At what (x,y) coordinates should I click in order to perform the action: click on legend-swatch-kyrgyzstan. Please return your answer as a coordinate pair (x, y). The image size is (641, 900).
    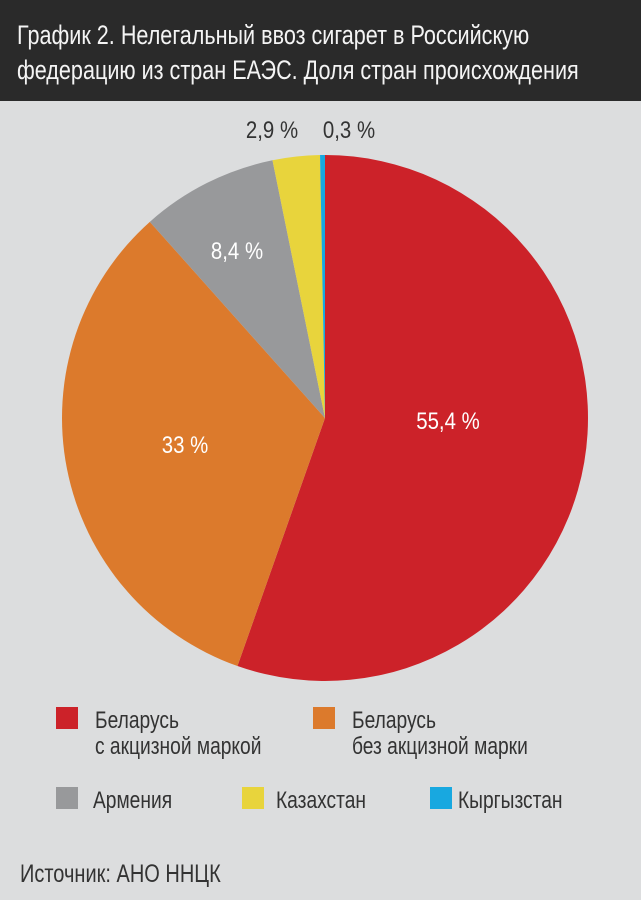
    Looking at the image, I should click on (441, 798).